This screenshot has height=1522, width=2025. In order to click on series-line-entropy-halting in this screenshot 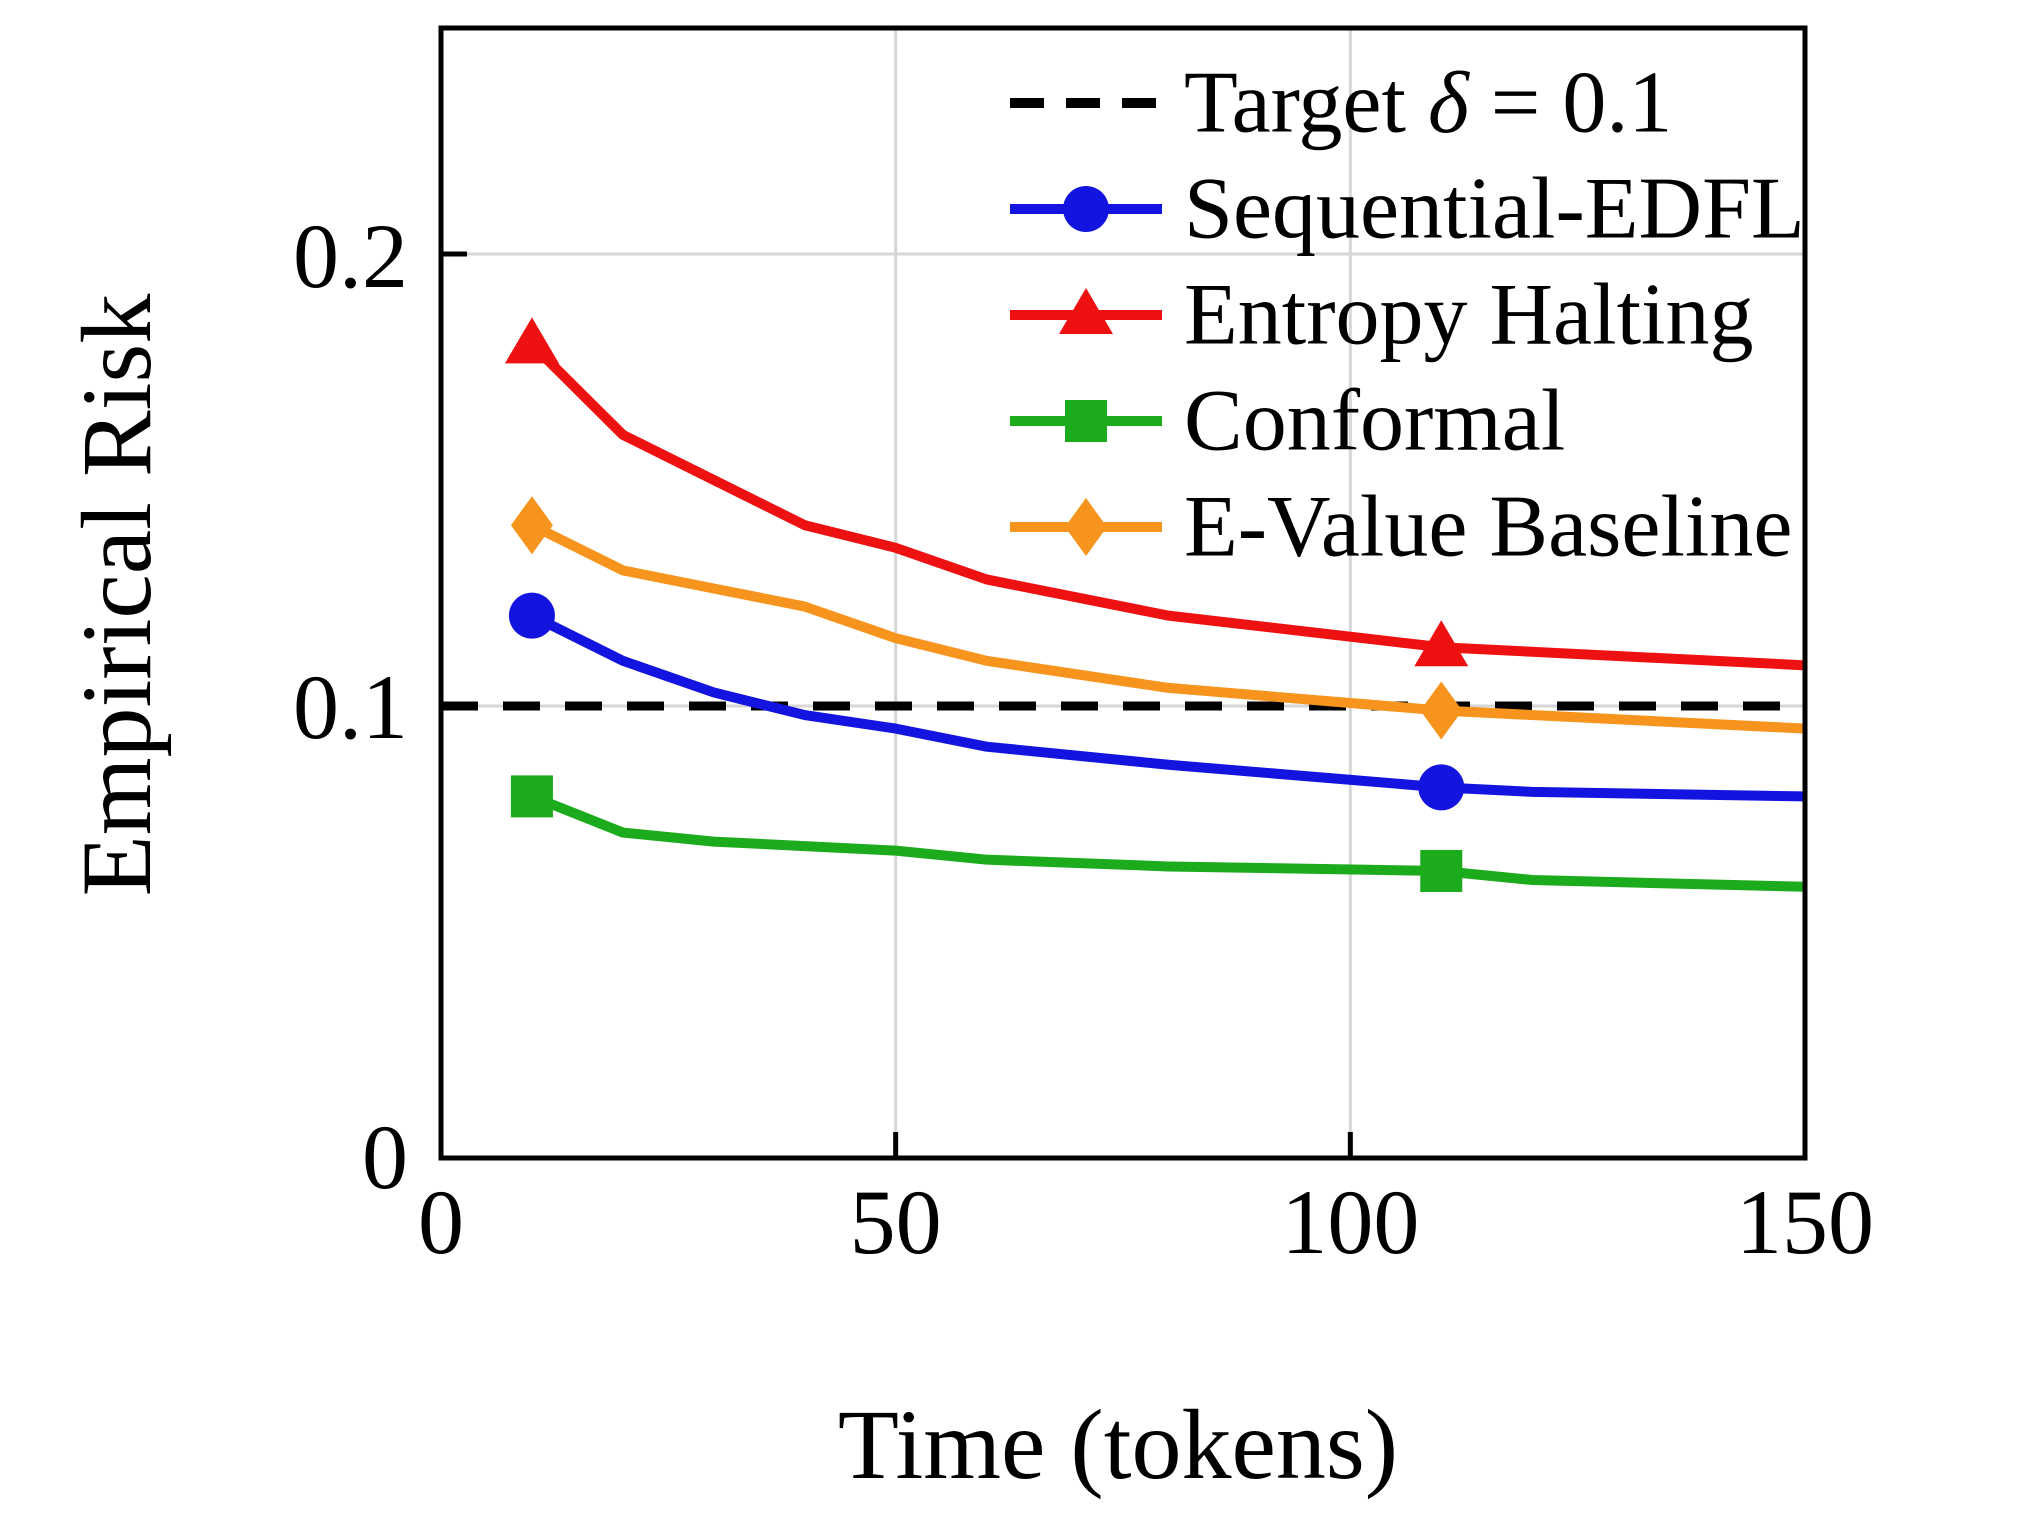, I will do `click(1167, 505)`.